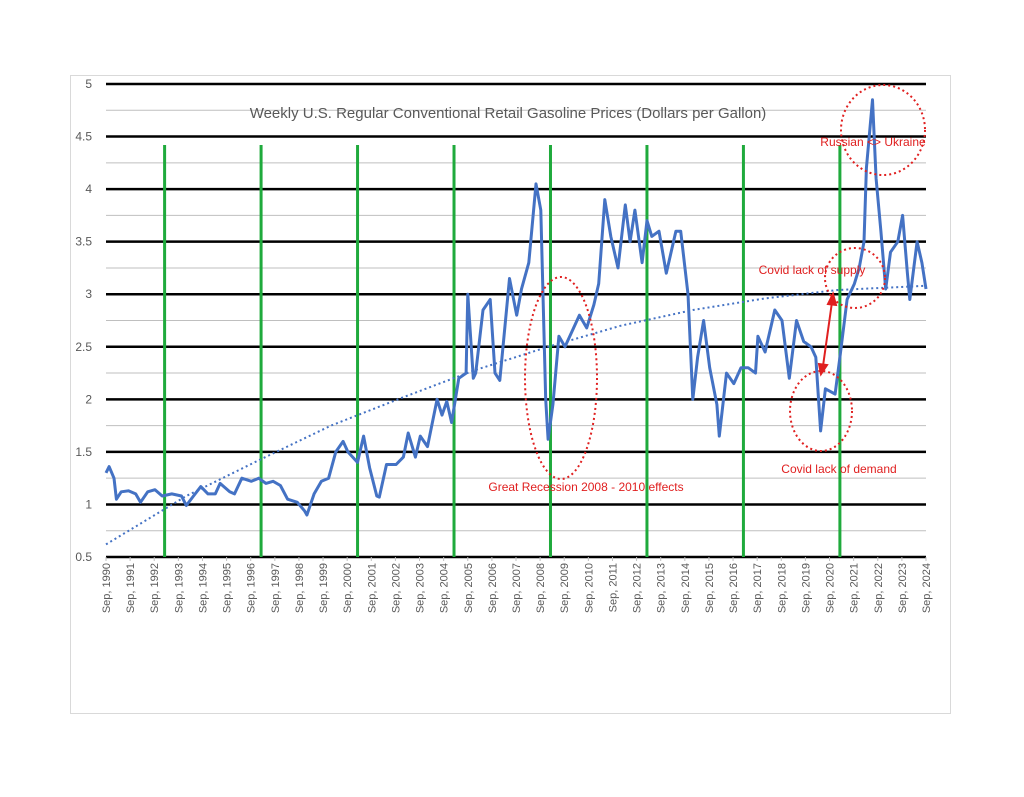 The image size is (1024, 797). I want to click on y-tick-label: 2, so click(88, 399).